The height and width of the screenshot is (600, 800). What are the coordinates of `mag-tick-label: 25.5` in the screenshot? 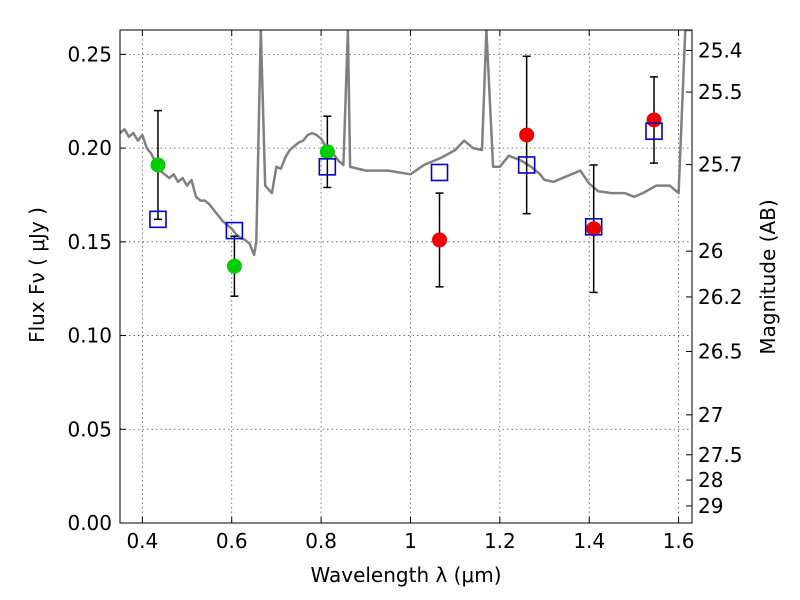 It's located at (720, 92).